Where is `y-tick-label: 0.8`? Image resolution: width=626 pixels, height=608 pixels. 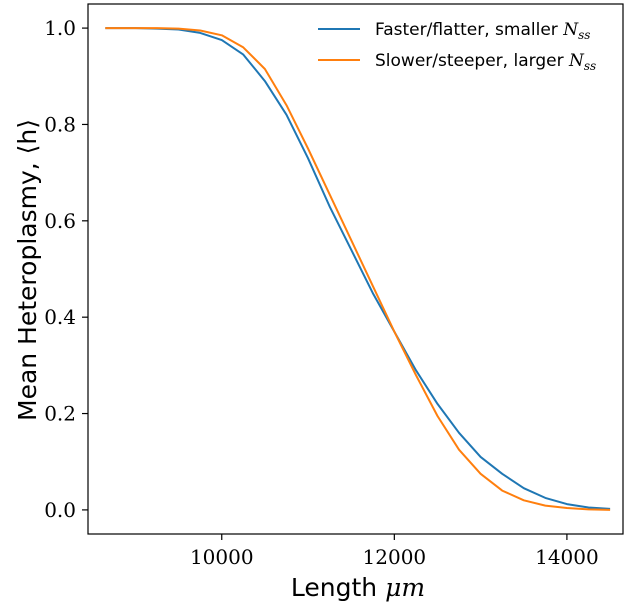
y-tick-label: 0.8 is located at coordinates (60, 124).